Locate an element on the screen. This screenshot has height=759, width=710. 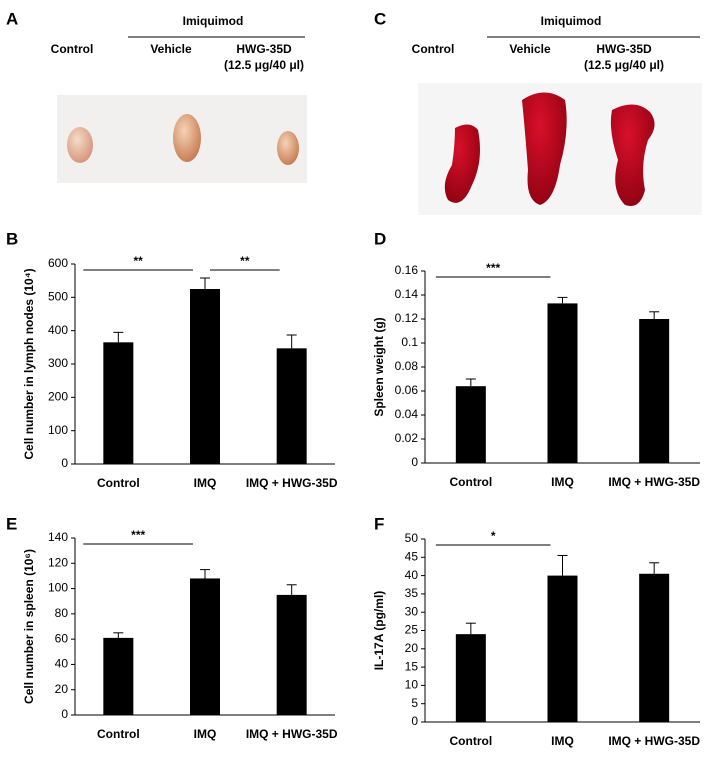
y-tick-label: 10 is located at coordinates (412, 685).